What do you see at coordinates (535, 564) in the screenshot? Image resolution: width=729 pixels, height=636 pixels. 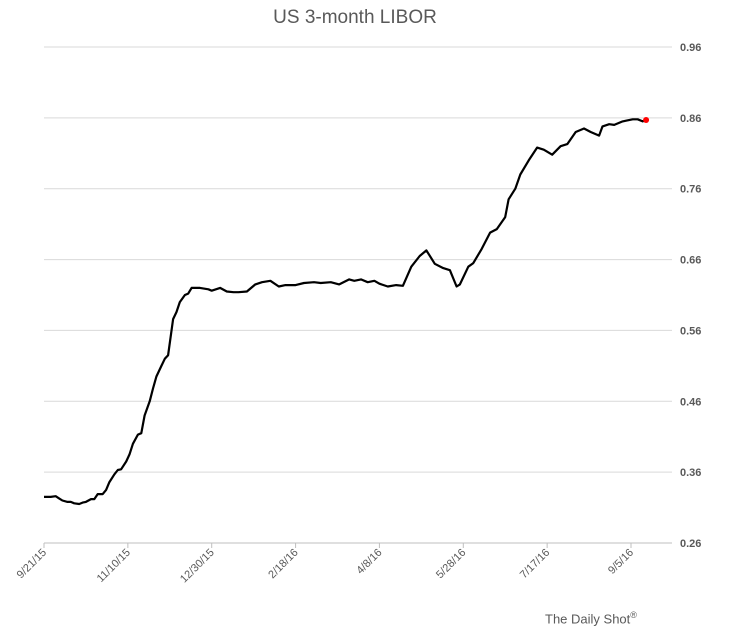 I see `x-tick-label: 7/17/16` at bounding box center [535, 564].